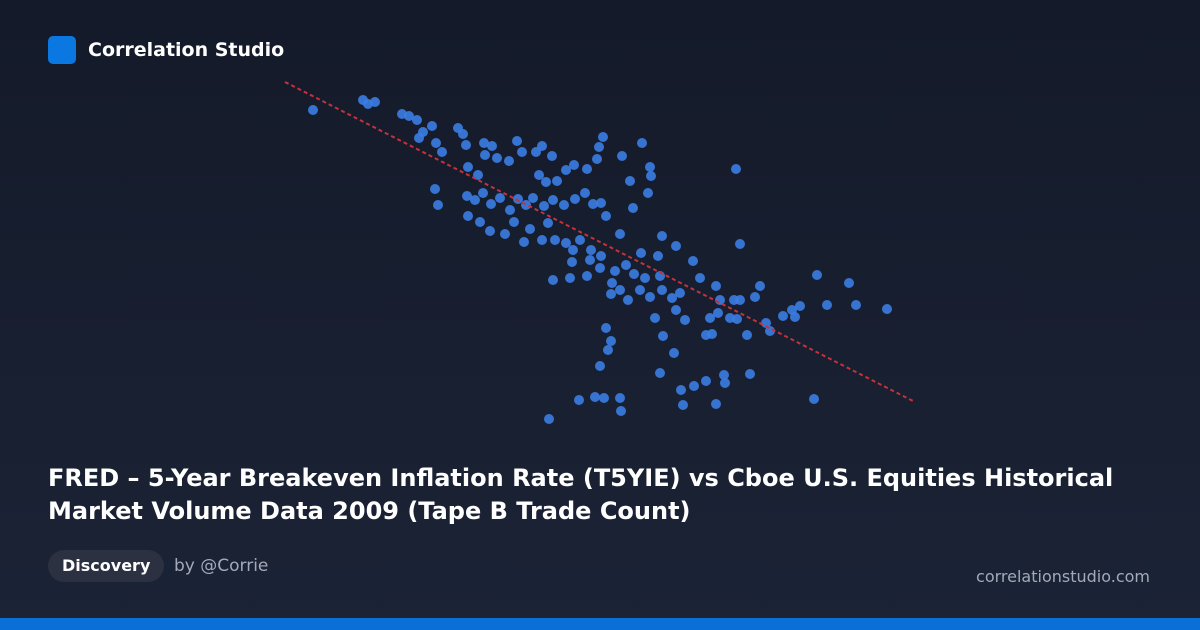  I want to click on brand-name: Correlation Studio, so click(186, 50).